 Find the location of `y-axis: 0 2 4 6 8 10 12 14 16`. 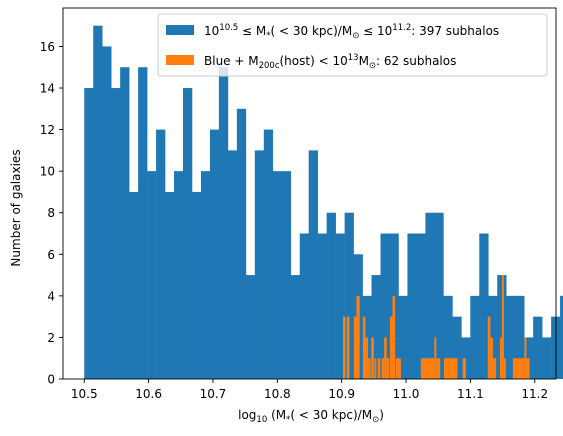

y-axis: 0 2 4 6 8 10 12 14 16 is located at coordinates (51, 213).